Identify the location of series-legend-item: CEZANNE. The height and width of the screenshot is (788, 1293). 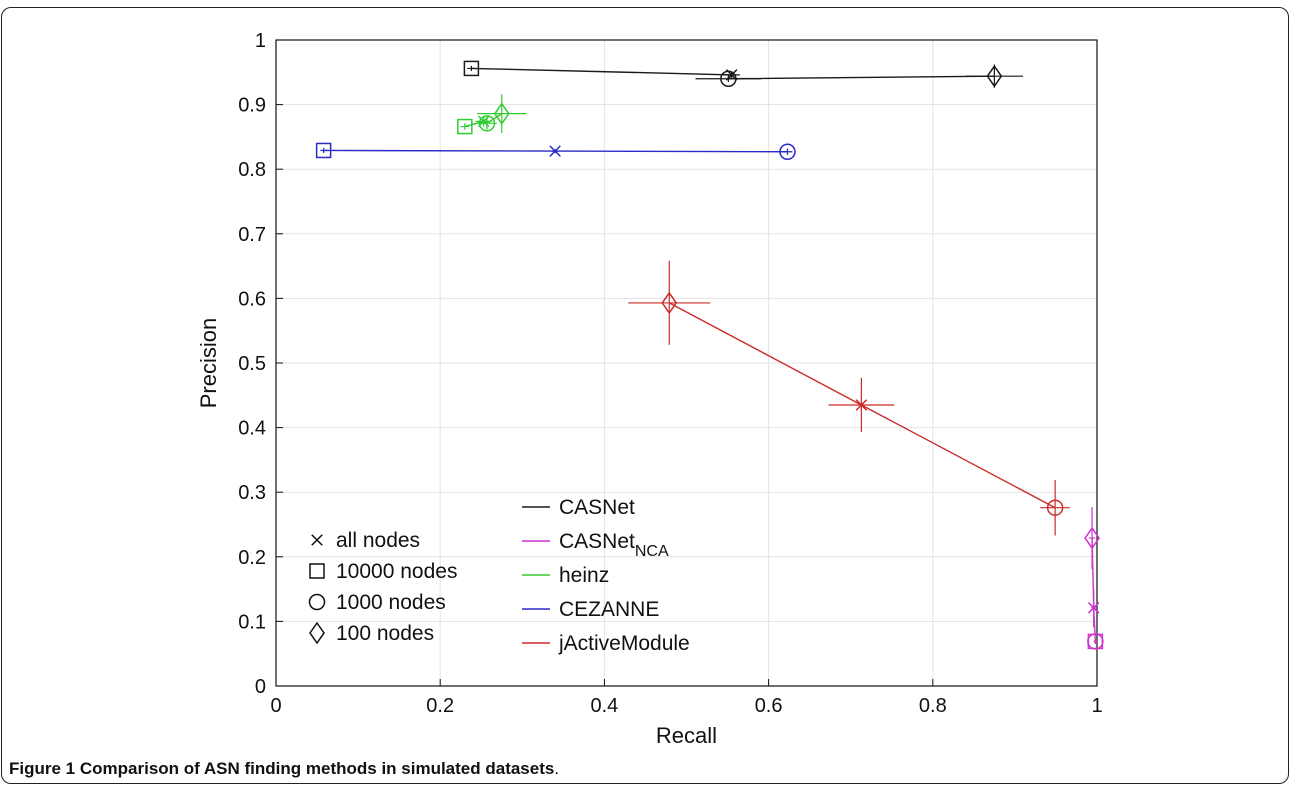
(590, 609).